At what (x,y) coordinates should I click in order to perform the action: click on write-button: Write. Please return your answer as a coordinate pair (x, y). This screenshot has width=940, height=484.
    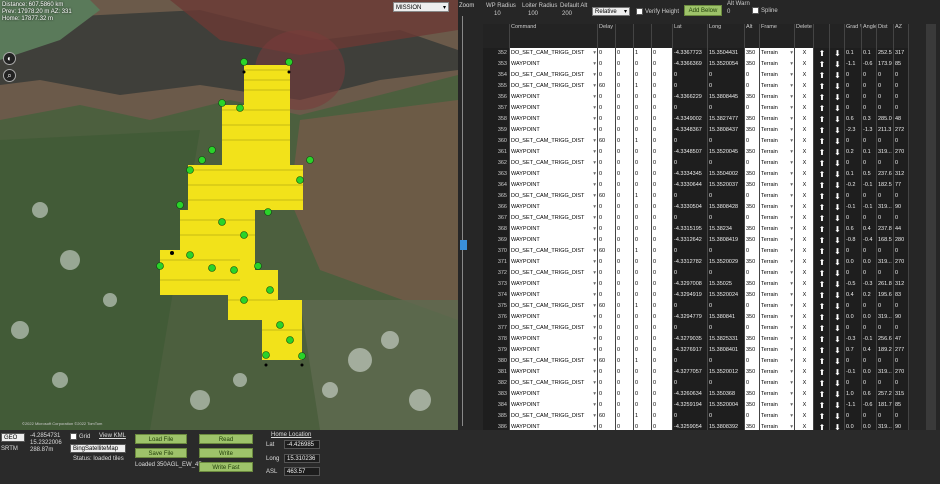
    Looking at the image, I should click on (226, 453).